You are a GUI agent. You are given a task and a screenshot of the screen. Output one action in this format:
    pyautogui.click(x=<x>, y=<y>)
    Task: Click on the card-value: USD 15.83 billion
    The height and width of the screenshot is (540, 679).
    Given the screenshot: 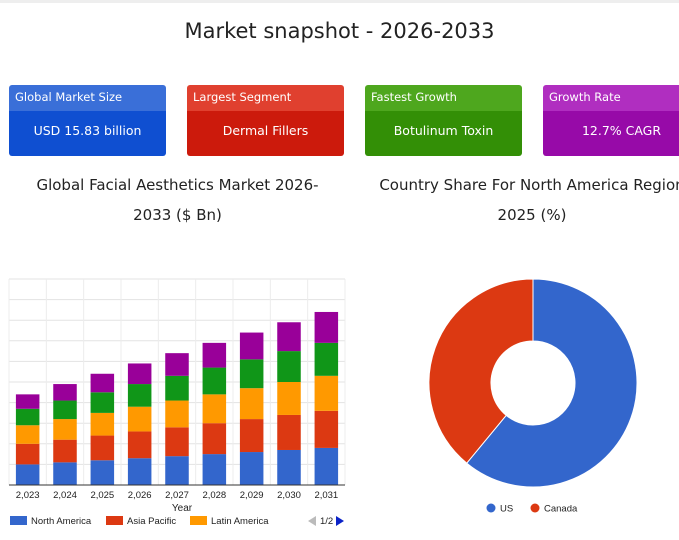 What is the action you would take?
    pyautogui.click(x=87, y=133)
    